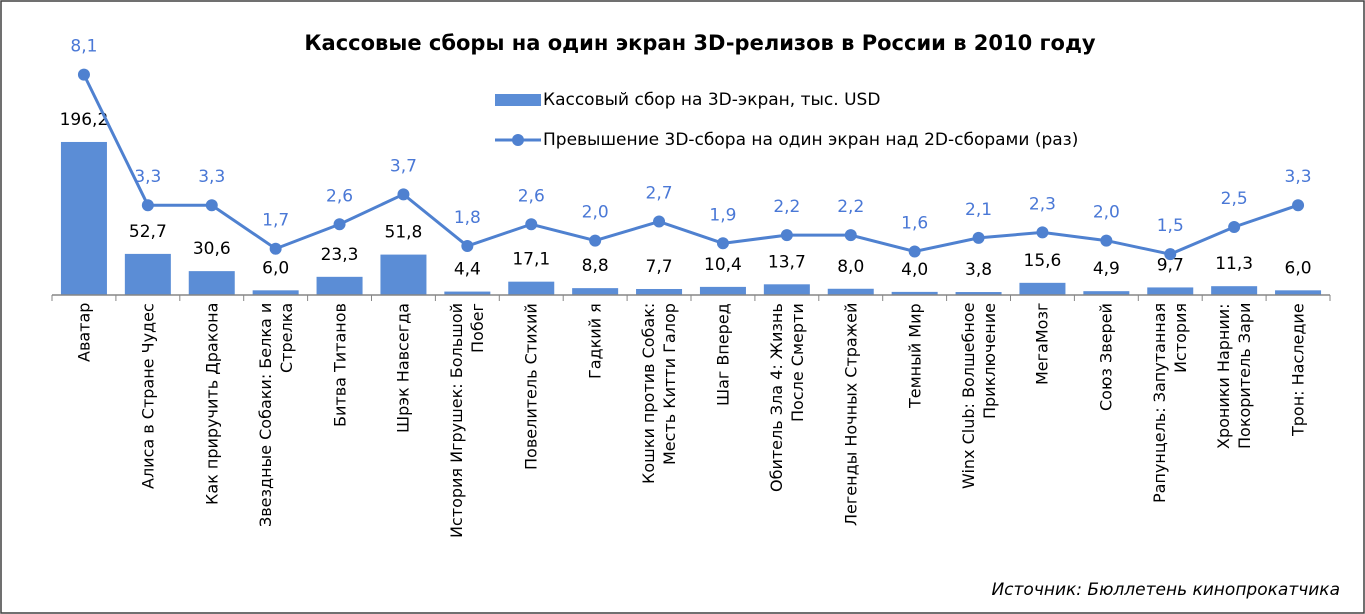 The image size is (1365, 614). Describe the element at coordinates (1170, 226) in the screenshot. I see `line-value-label: 1,5` at that location.